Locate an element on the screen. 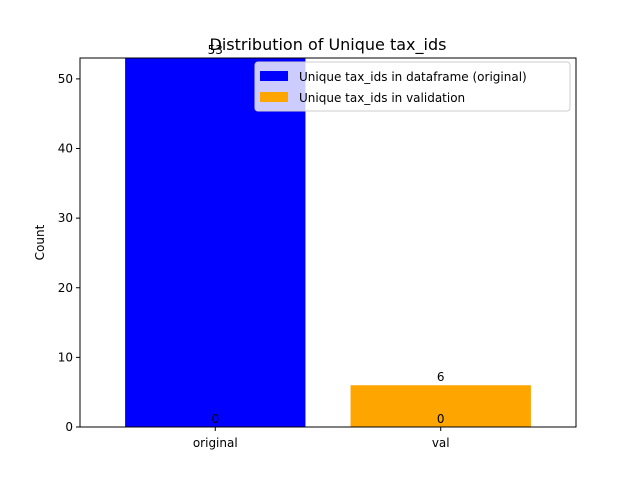  y-tick-label: 10 is located at coordinates (65, 357).